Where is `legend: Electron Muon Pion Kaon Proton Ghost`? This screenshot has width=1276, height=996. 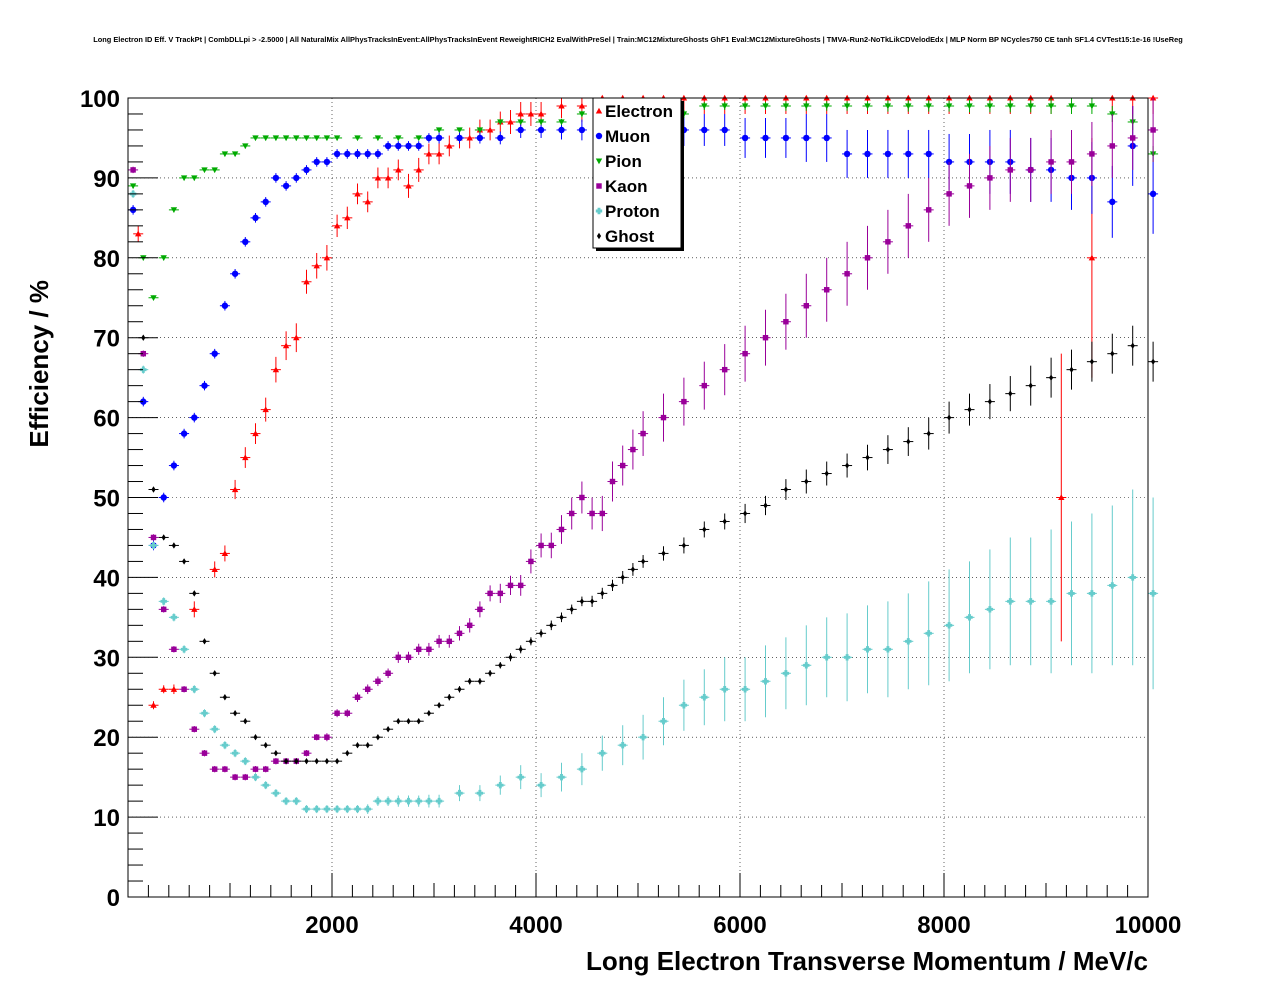 legend: Electron Muon Pion Kaon Proton Ghost is located at coordinates (638, 174).